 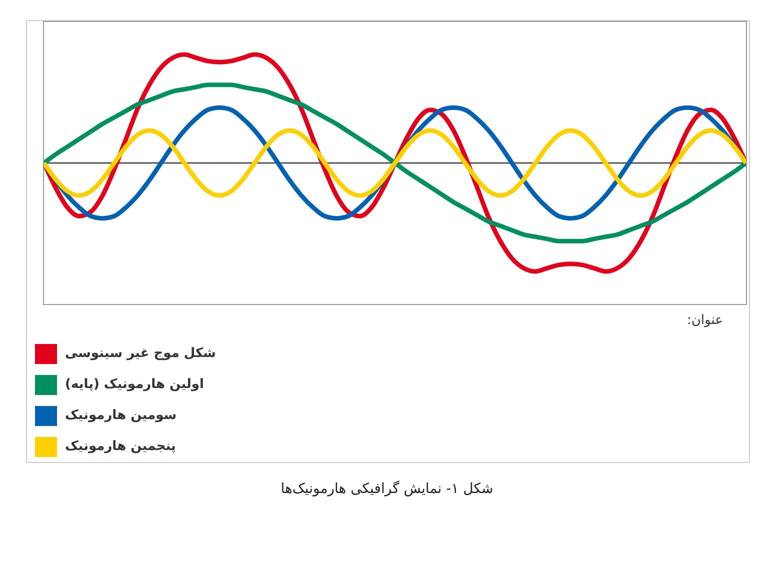 What do you see at coordinates (140, 353) in the screenshot?
I see `legend-label: شکل موج غیر سینوسی` at bounding box center [140, 353].